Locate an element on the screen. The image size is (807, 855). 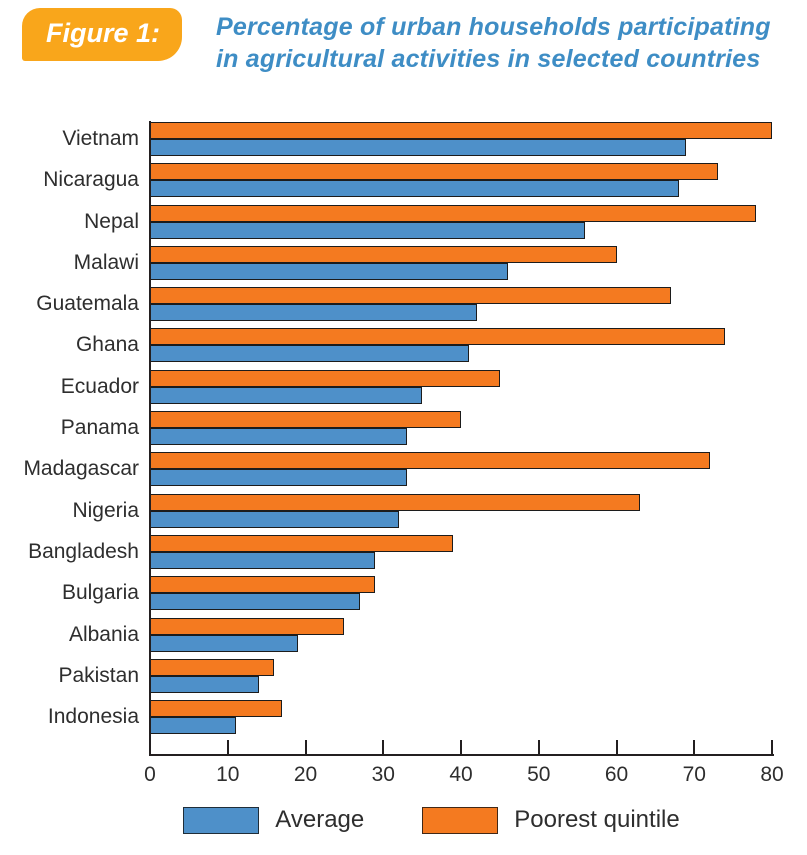
x-axis-labels: 0 10 20 30 40 50 60 70 80 is located at coordinates (464, 778).